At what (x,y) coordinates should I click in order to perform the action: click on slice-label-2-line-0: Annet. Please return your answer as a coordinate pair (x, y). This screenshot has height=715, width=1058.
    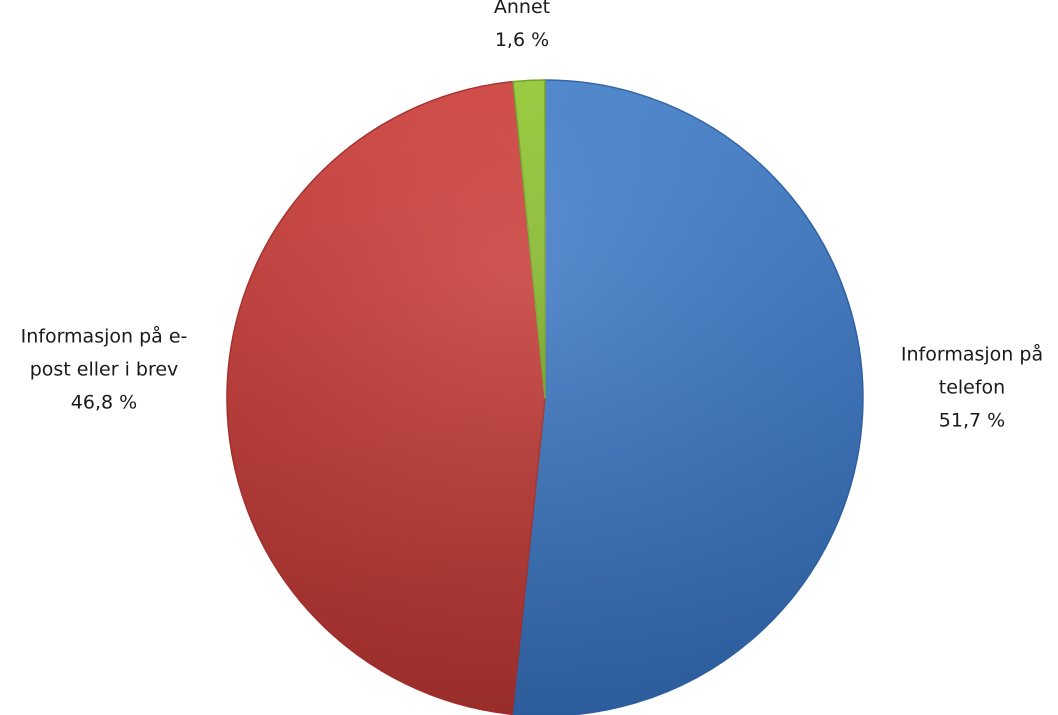
    Looking at the image, I should click on (522, 9).